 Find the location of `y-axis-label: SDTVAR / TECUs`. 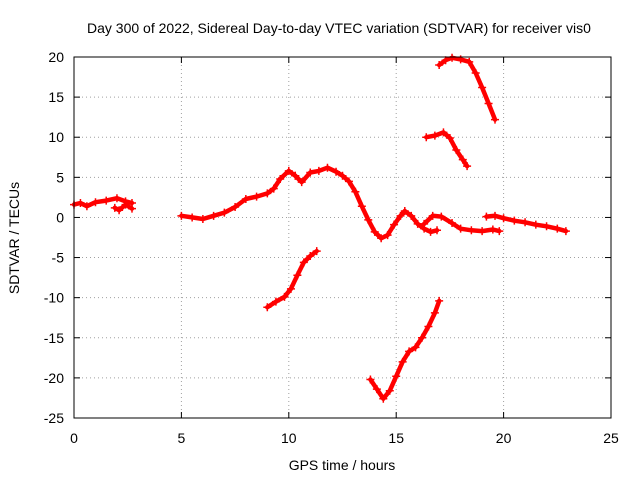

y-axis-label: SDTVAR / TECUs is located at coordinates (14, 238).